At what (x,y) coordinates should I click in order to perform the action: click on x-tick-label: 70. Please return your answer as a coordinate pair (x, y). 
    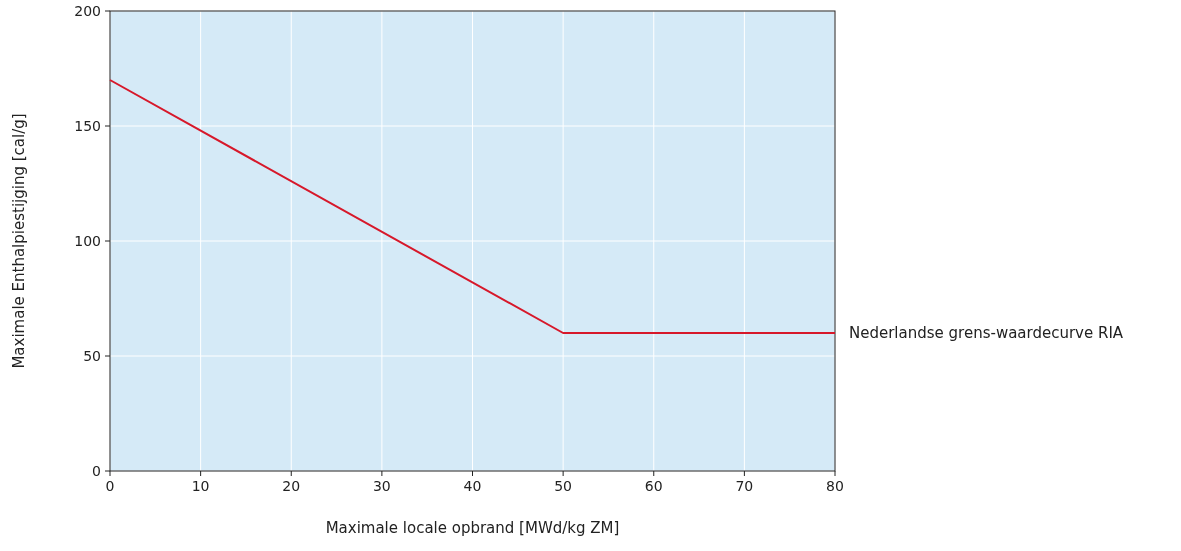
    Looking at the image, I should click on (744, 486).